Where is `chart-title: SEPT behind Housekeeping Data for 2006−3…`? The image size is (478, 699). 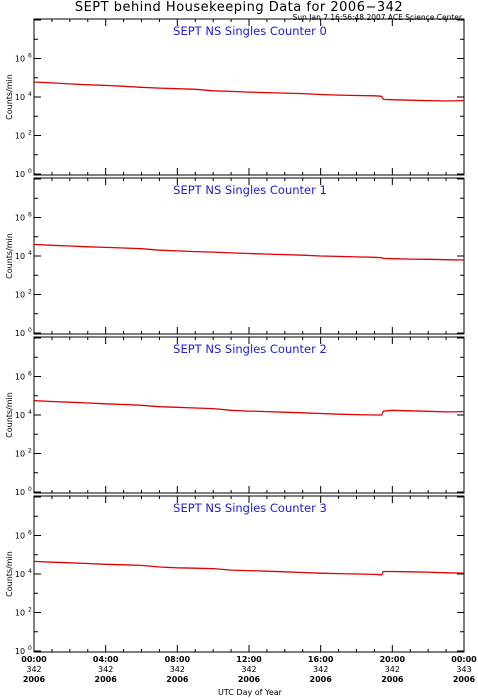 chart-title: SEPT behind Housekeeping Data for 2006−3… is located at coordinates (239, 7).